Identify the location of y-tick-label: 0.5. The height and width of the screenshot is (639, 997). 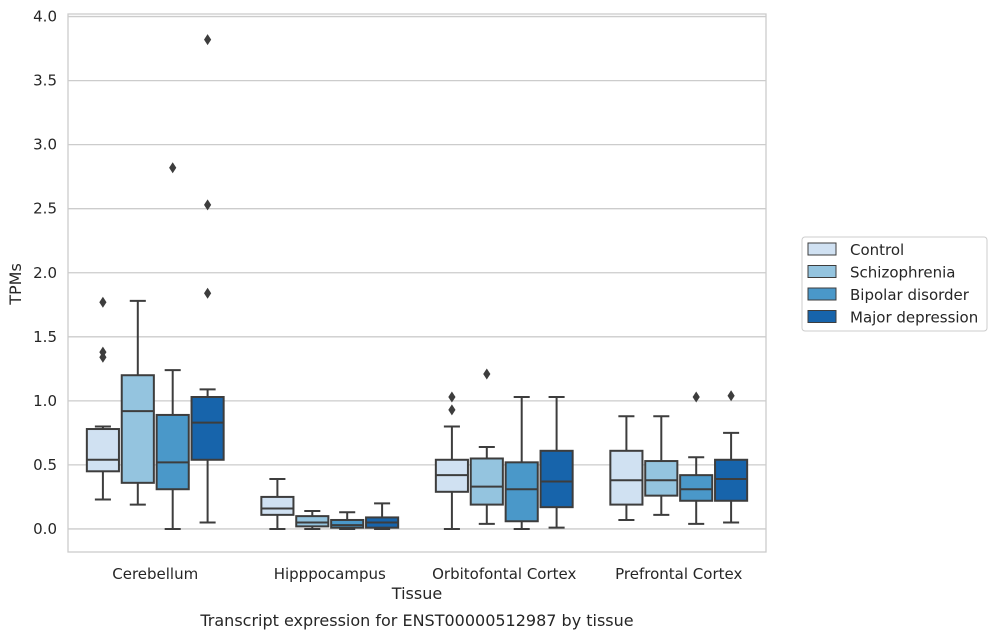
(45, 465).